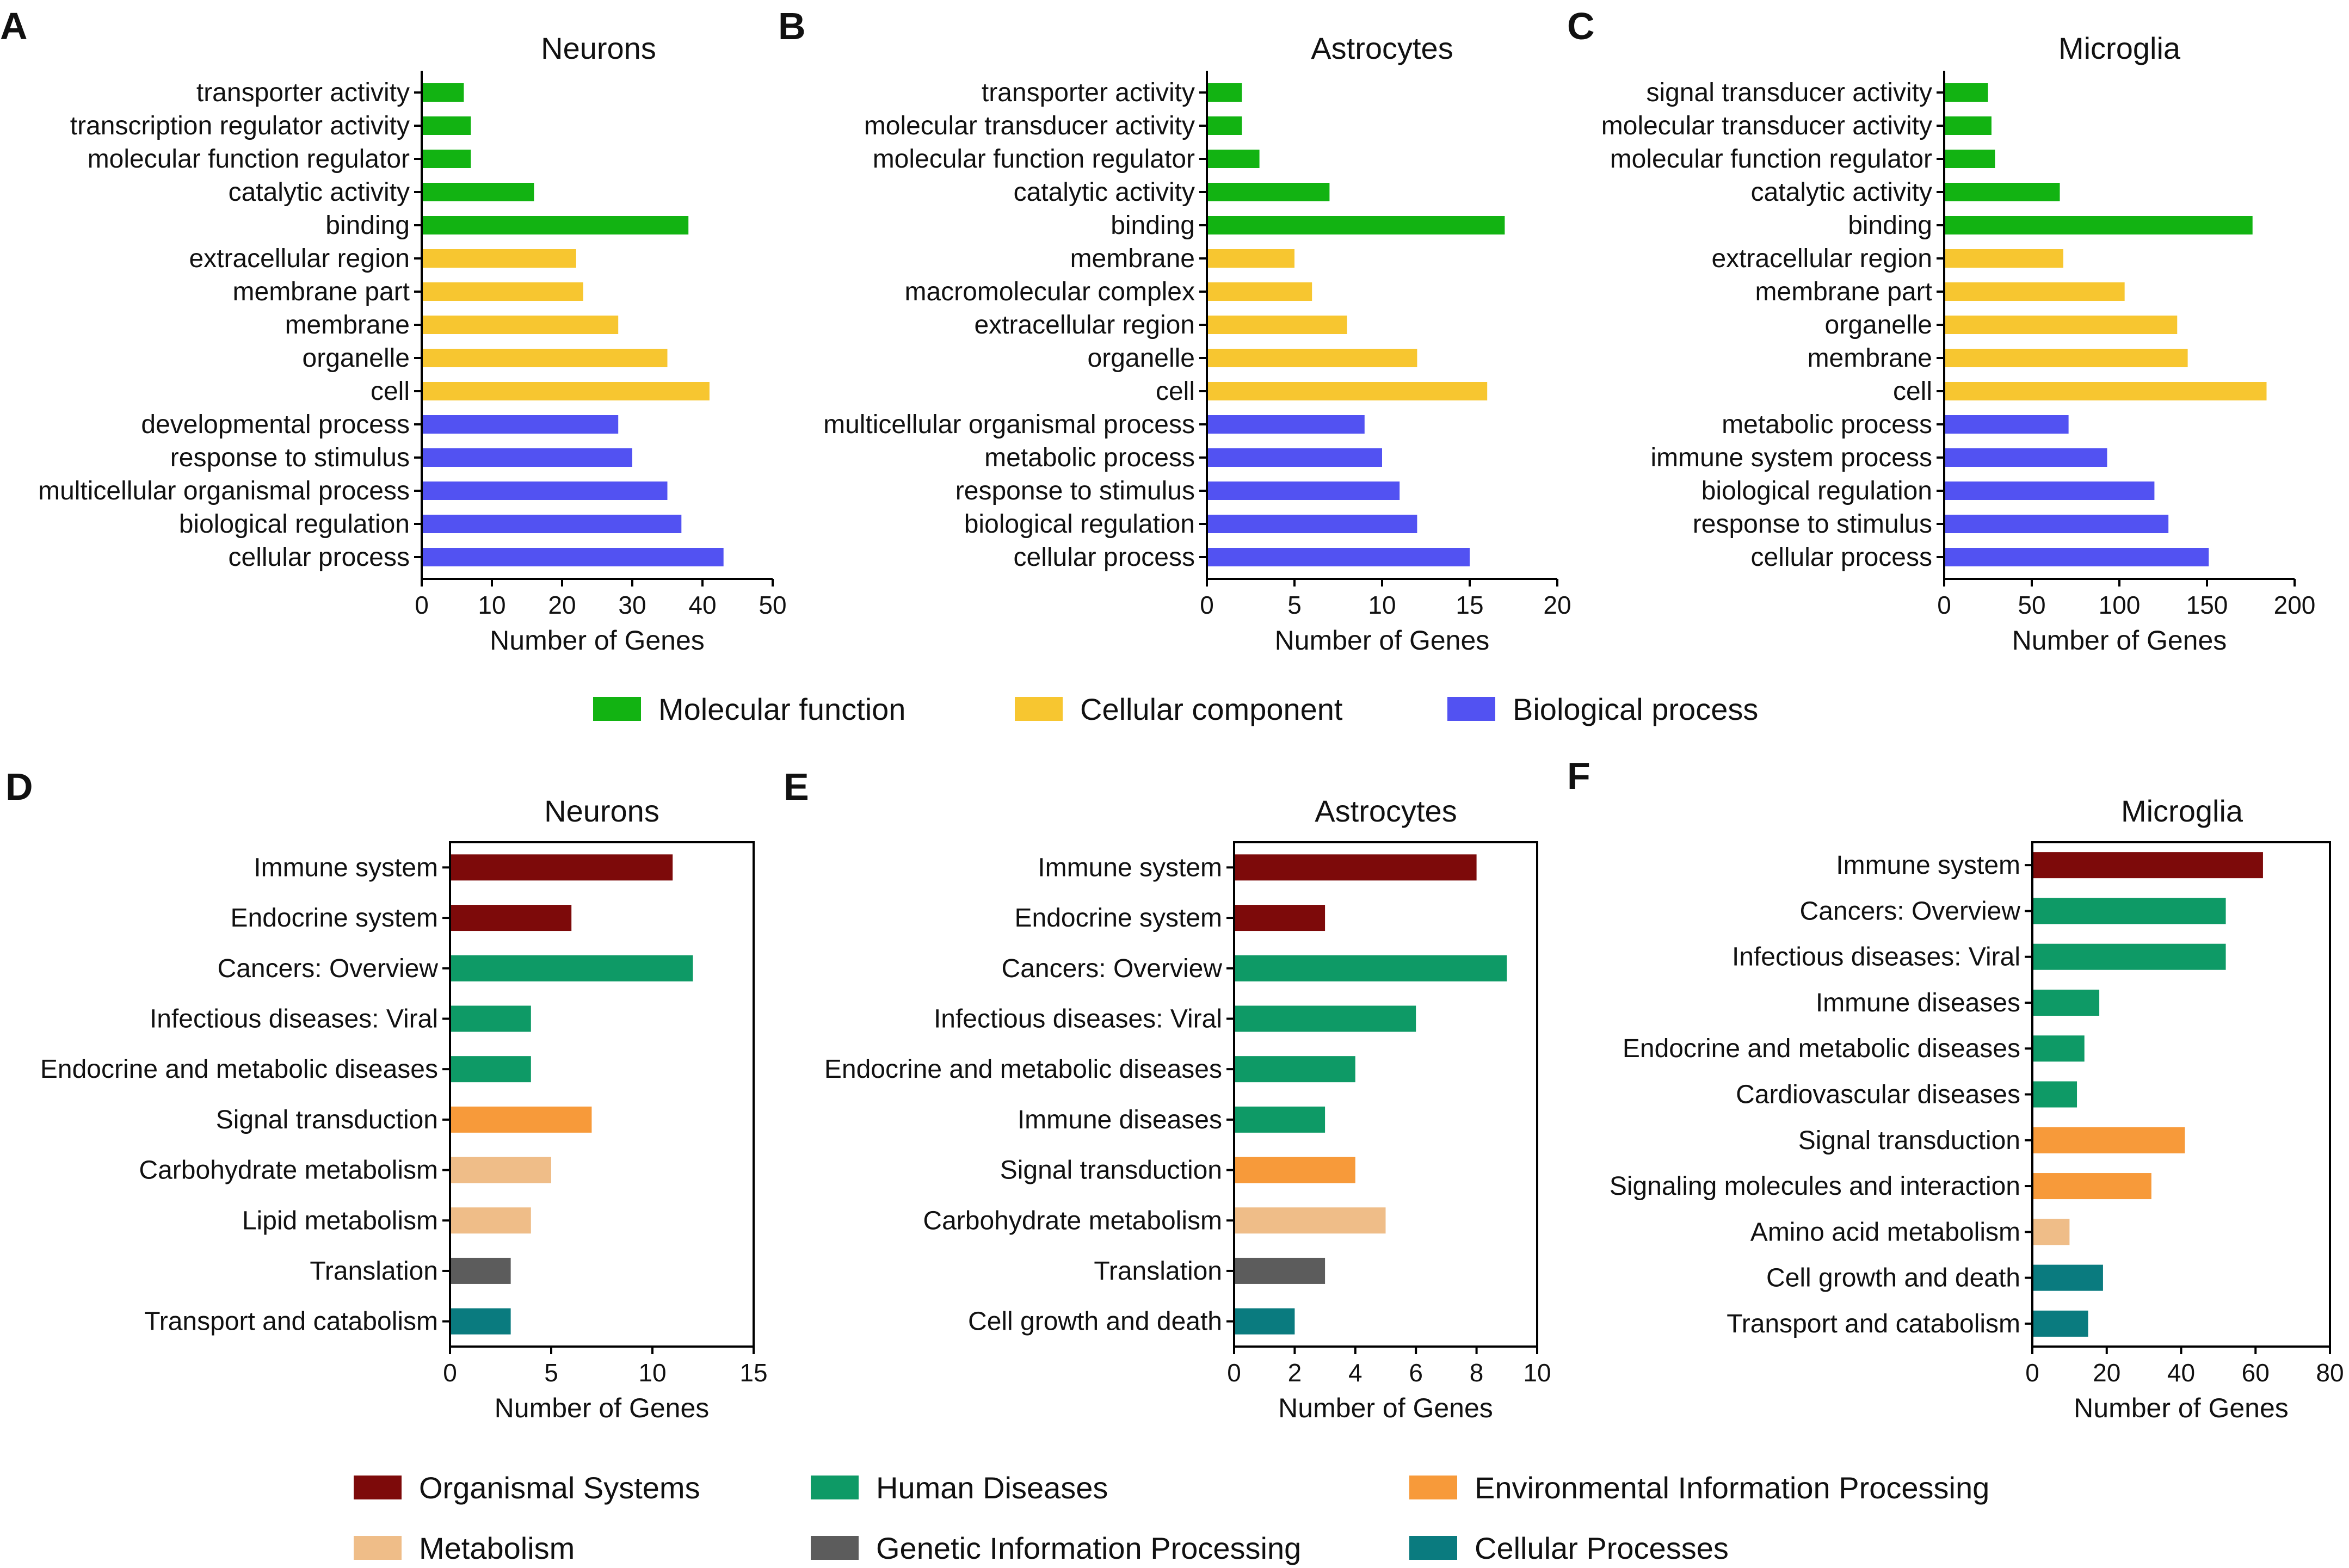 The height and width of the screenshot is (1568, 2349). I want to click on x-tick-label: 200, so click(2295, 605).